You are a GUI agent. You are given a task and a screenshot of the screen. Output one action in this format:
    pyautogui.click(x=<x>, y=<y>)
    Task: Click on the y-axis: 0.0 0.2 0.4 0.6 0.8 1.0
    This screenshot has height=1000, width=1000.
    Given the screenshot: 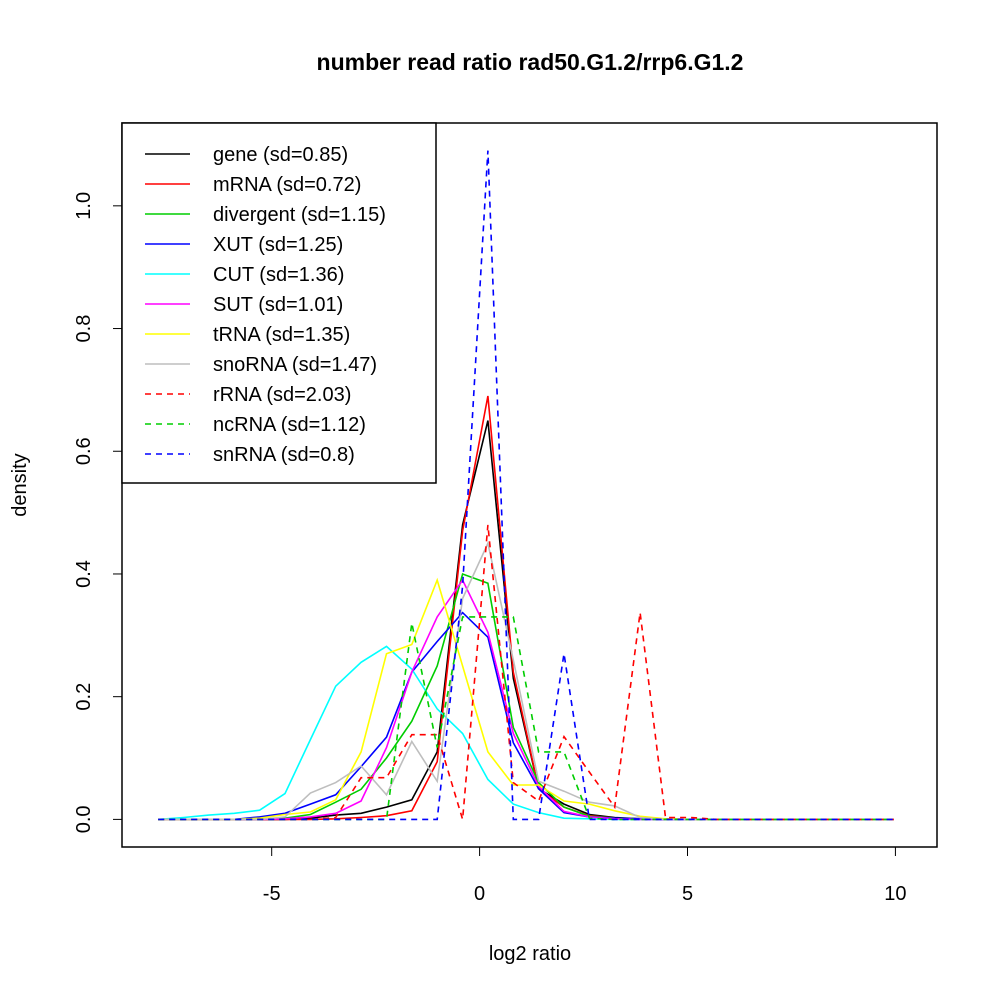 What is the action you would take?
    pyautogui.click(x=97, y=512)
    